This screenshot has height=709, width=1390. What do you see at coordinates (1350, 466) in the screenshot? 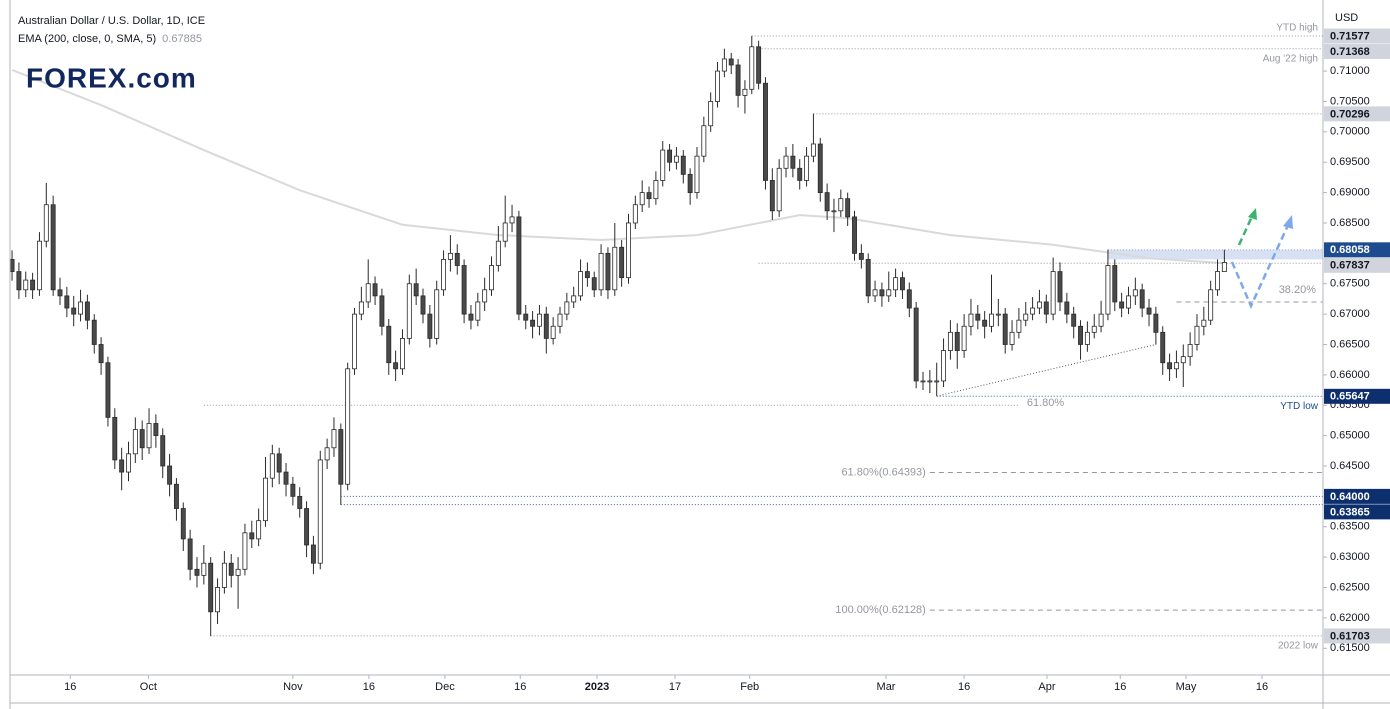
I see `y-tick-label: 0.64500` at bounding box center [1350, 466].